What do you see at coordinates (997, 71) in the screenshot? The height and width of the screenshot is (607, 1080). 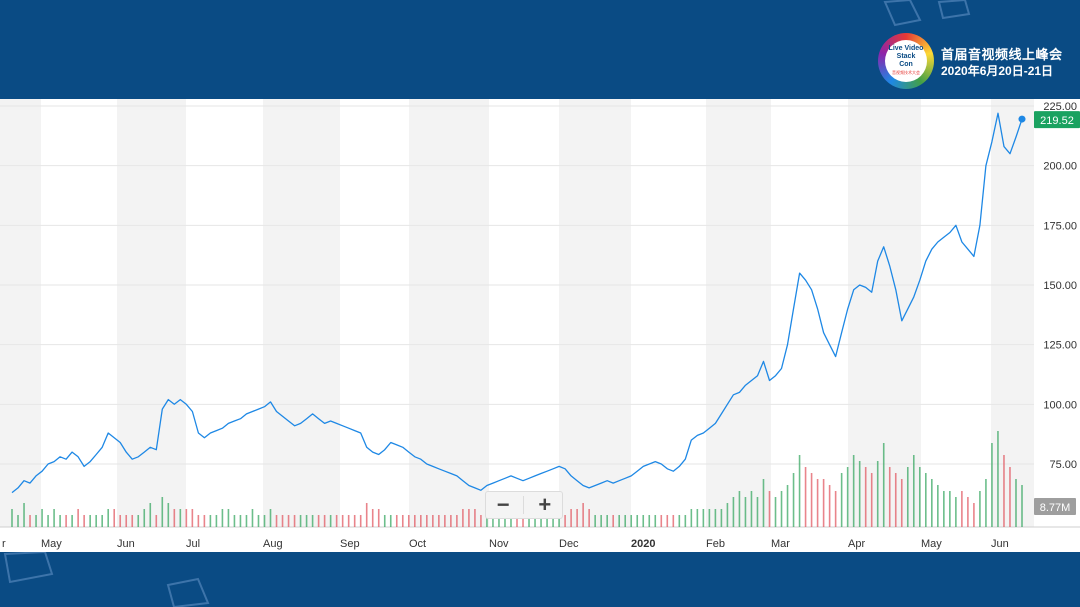 I see `event-date: 2020年6月20日-21日` at bounding box center [997, 71].